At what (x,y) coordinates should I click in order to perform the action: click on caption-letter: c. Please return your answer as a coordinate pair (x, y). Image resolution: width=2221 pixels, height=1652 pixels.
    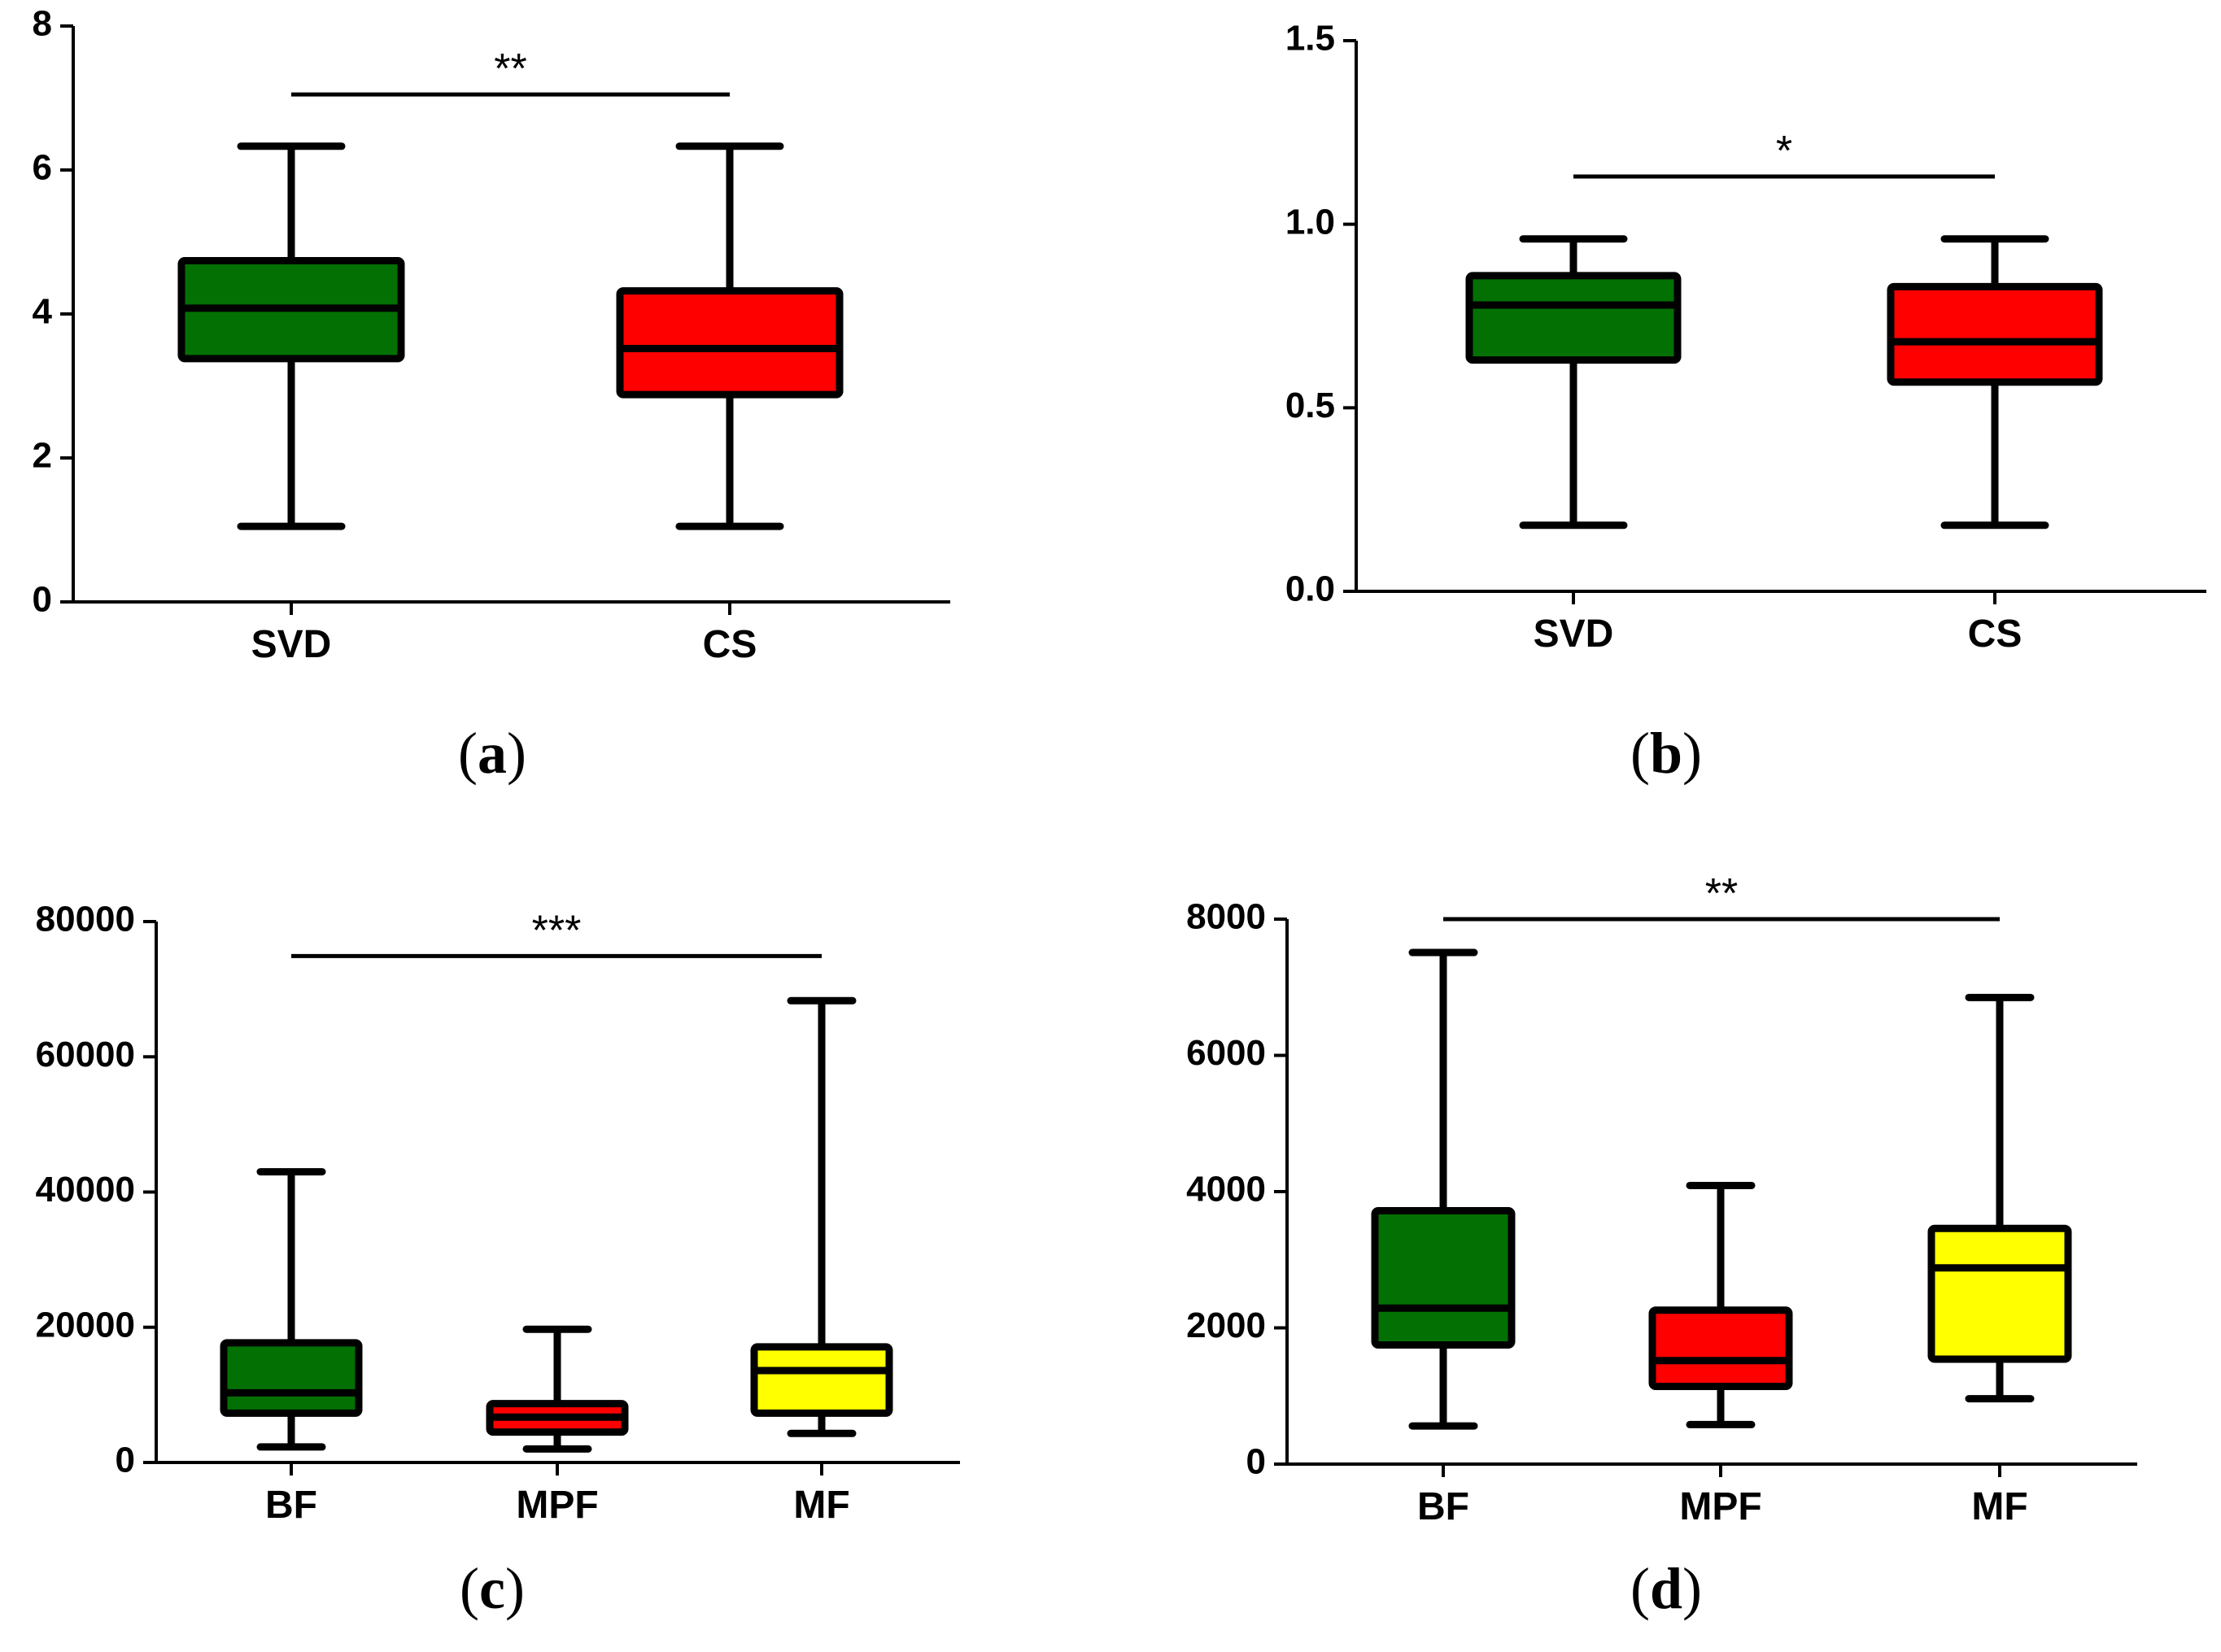
    Looking at the image, I should click on (492, 1588).